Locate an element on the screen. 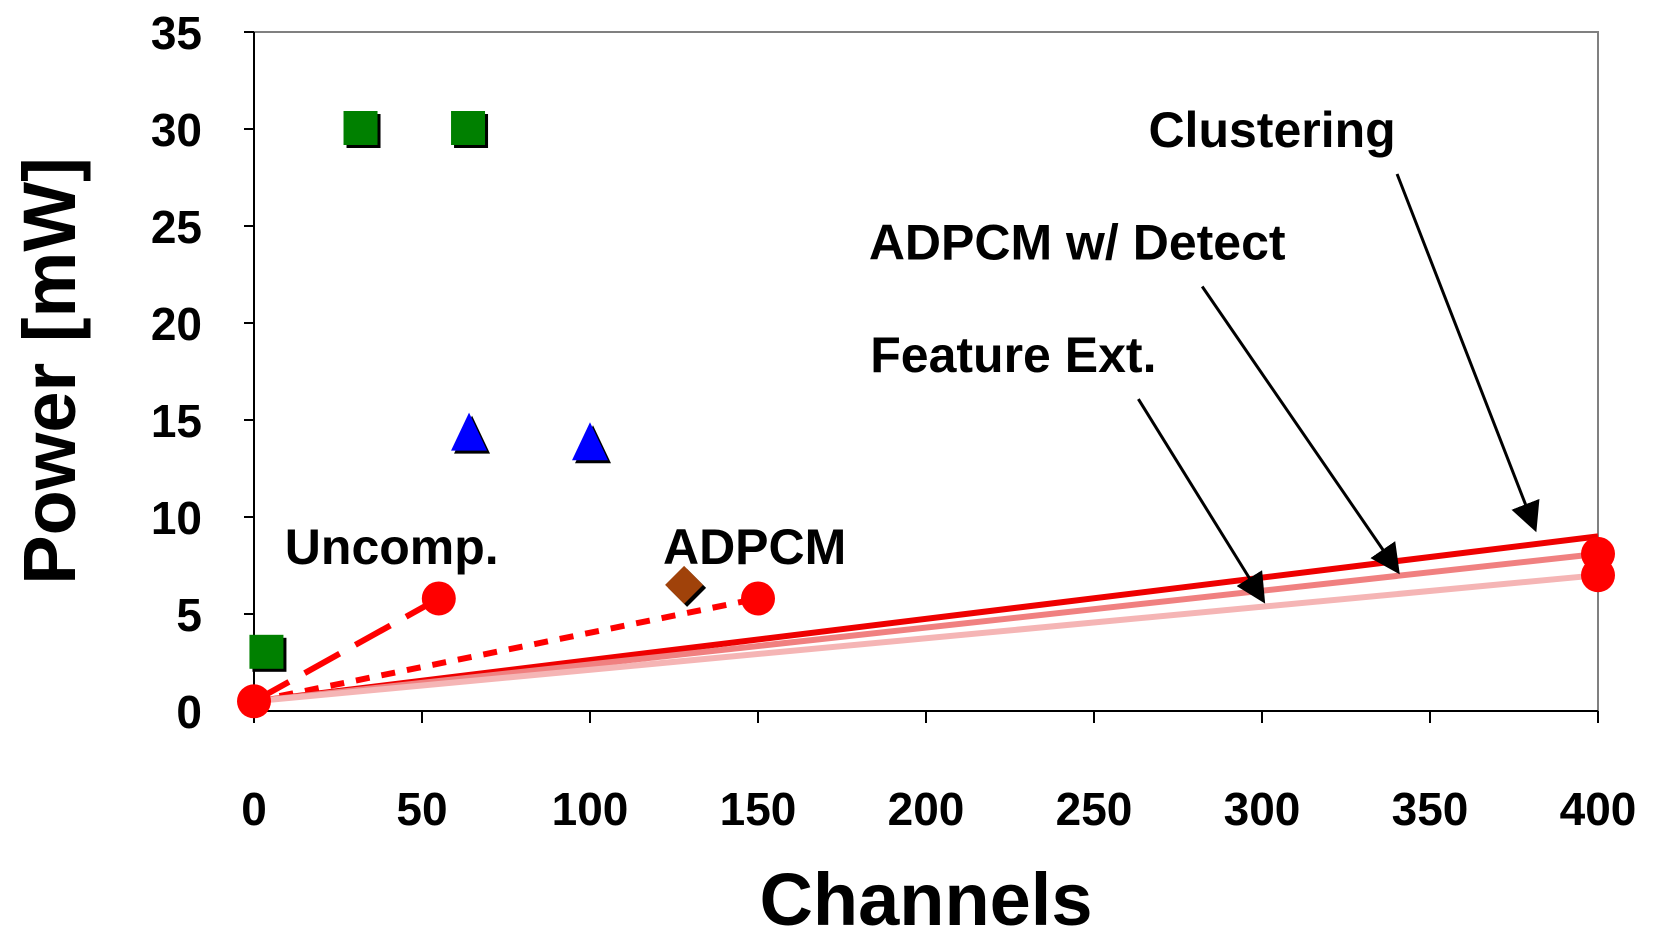 The image size is (1654, 951). x-tick-label: 400 is located at coordinates (1598, 809).